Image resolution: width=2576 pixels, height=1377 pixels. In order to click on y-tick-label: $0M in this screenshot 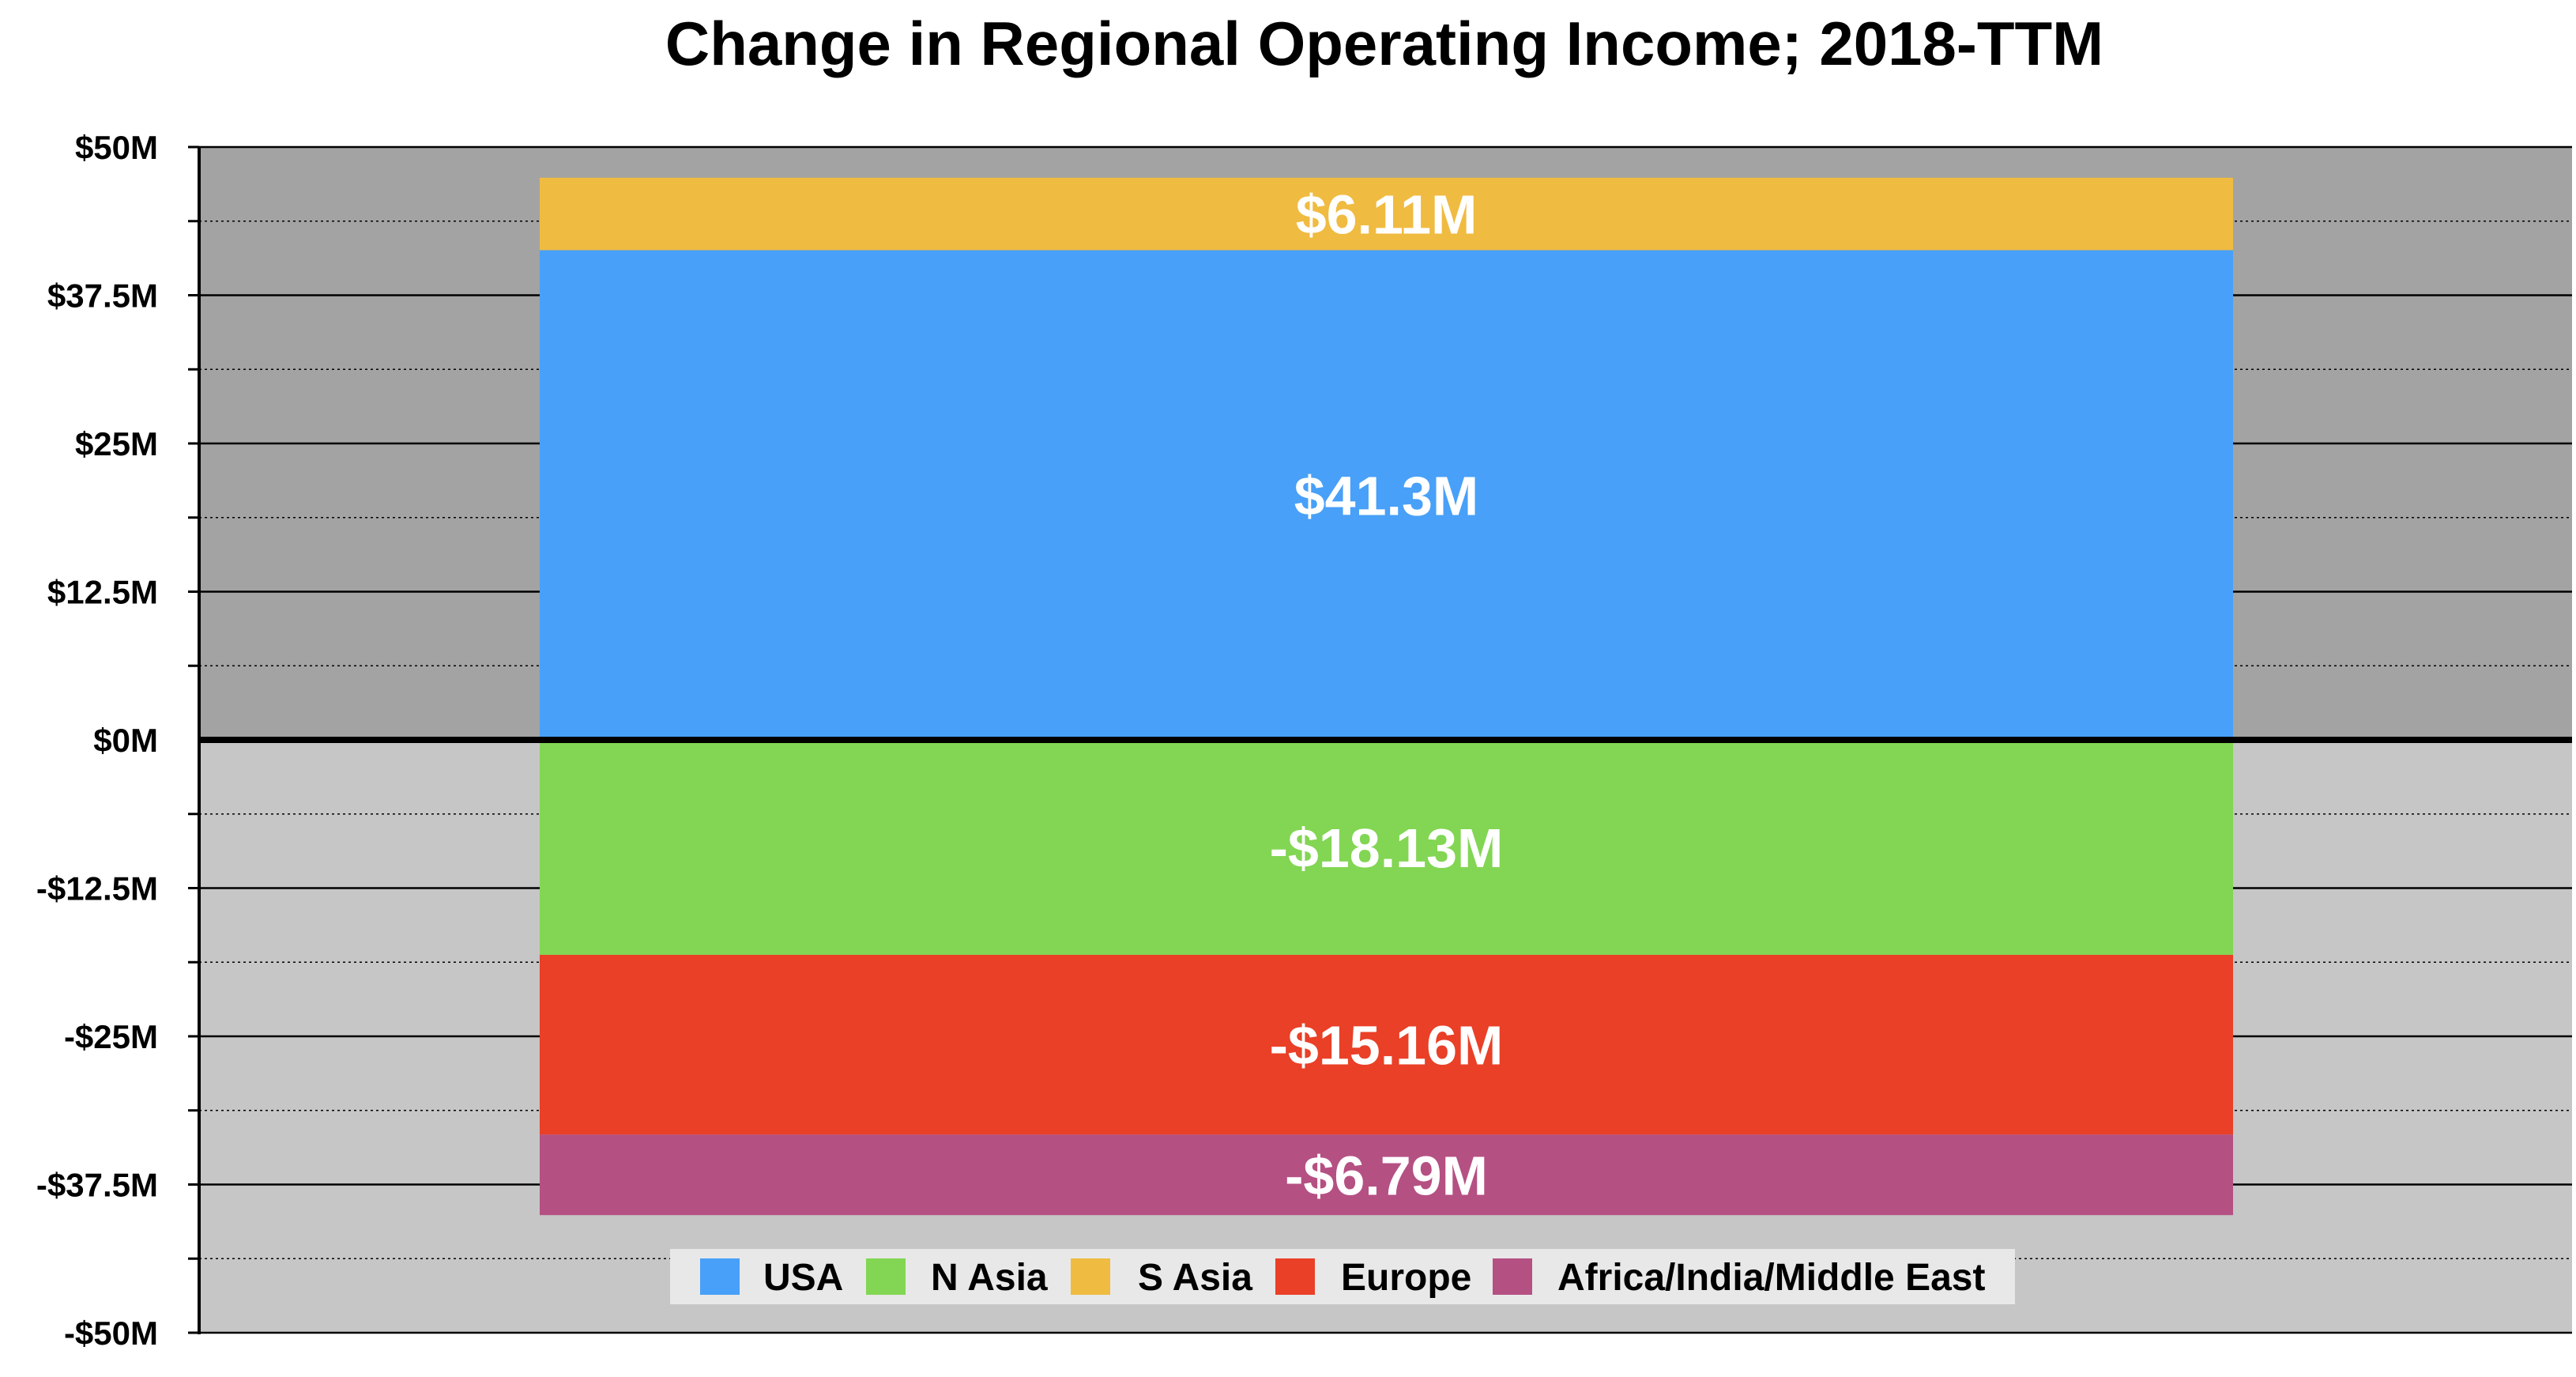, I will do `click(125, 740)`.